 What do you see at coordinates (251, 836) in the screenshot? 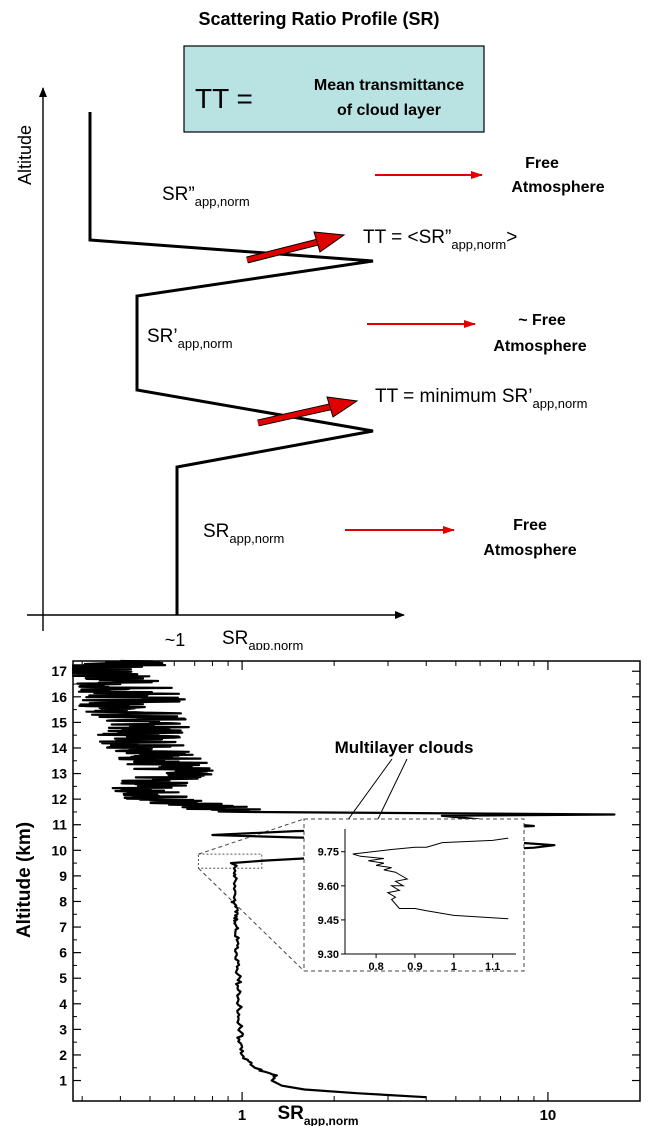
I see `zoom-connector-top` at bounding box center [251, 836].